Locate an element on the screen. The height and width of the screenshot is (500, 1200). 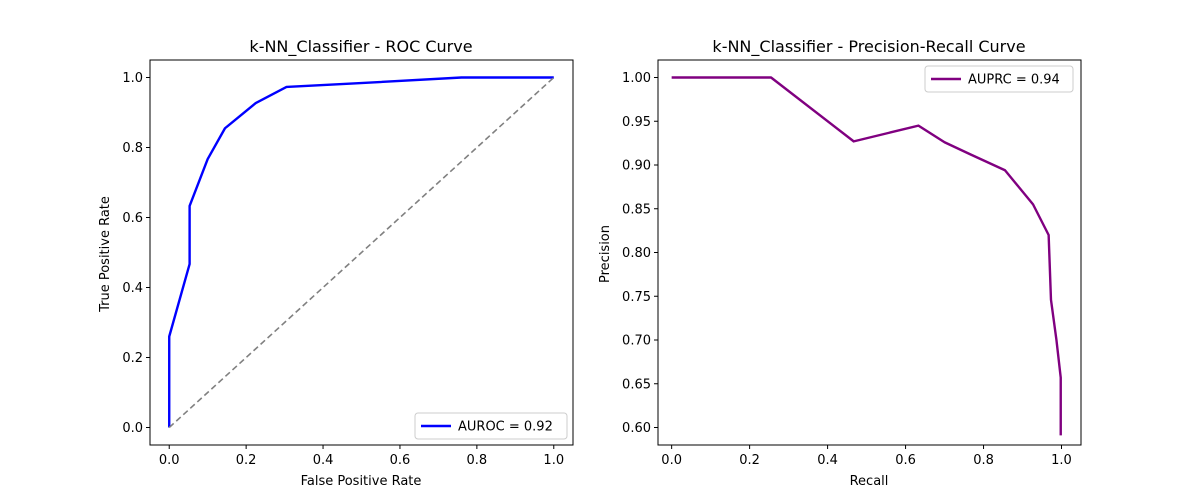
roc-title: k-NN_Classifier - ROC Curve is located at coordinates (360, 47).